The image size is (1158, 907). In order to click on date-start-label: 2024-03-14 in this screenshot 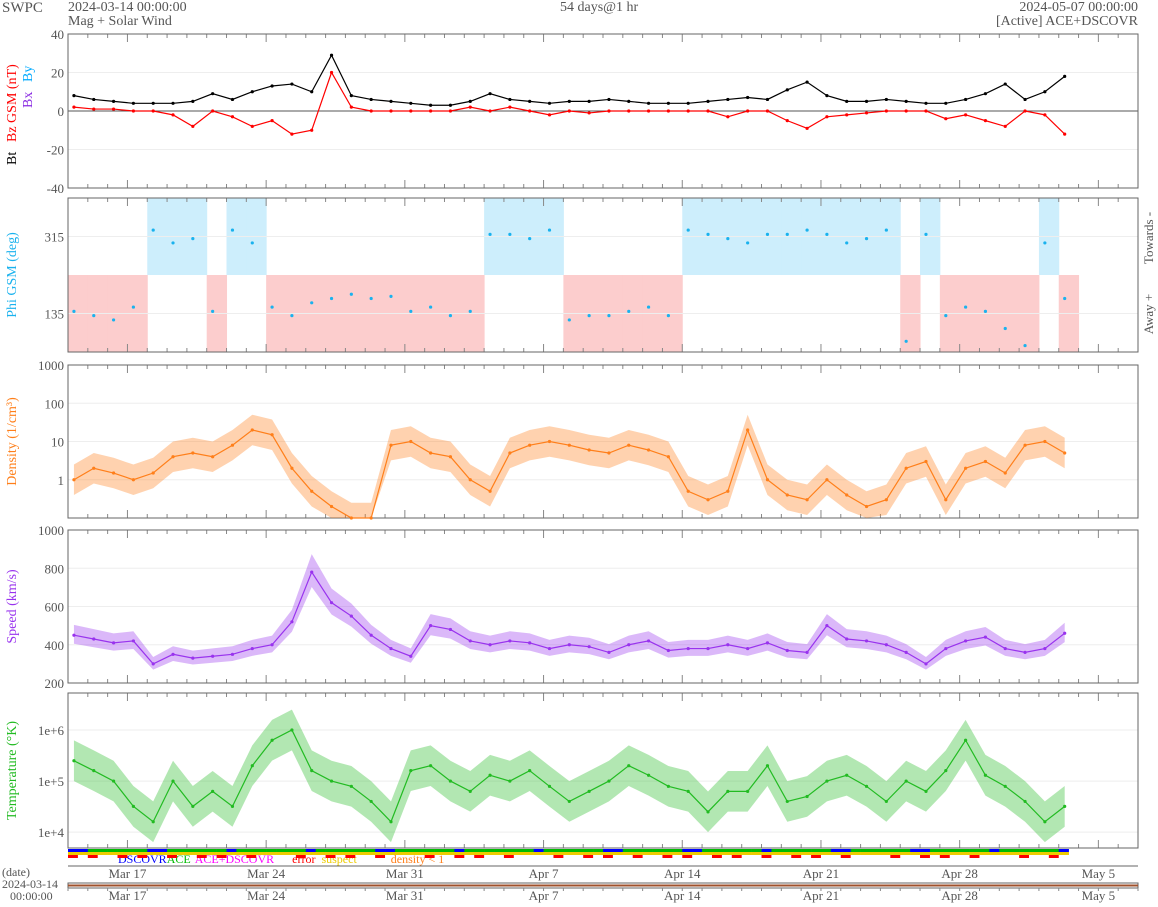, I will do `click(30, 884)`.